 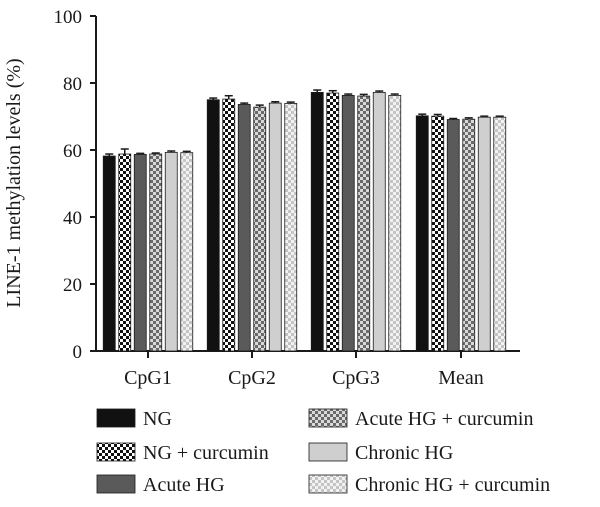 I want to click on y-tick-label: 20, so click(x=72, y=285).